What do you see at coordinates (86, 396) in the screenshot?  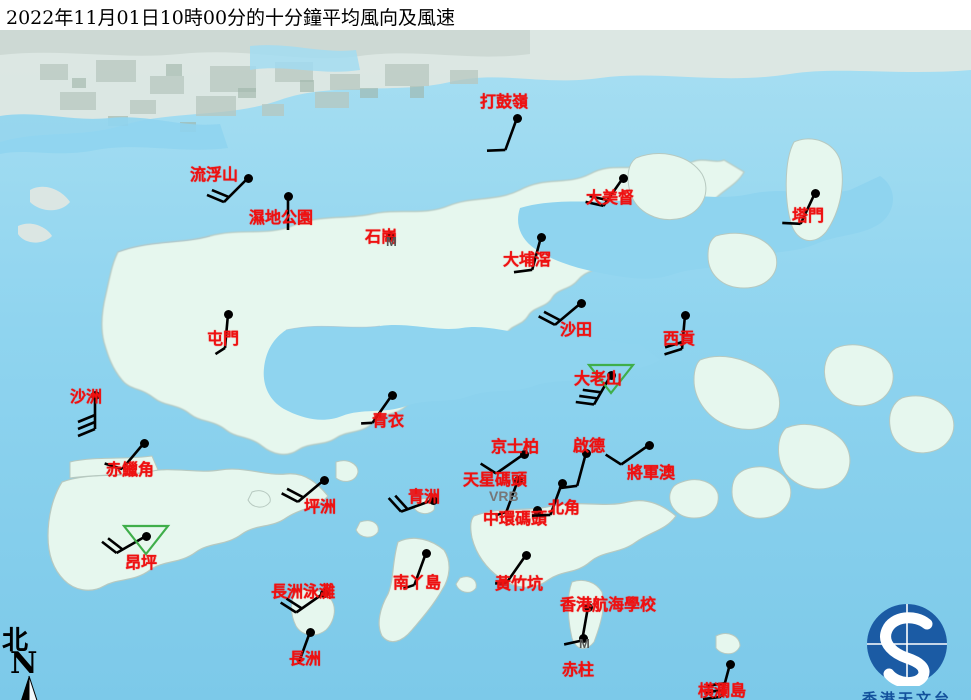 I see `station-label: 沙洲` at bounding box center [86, 396].